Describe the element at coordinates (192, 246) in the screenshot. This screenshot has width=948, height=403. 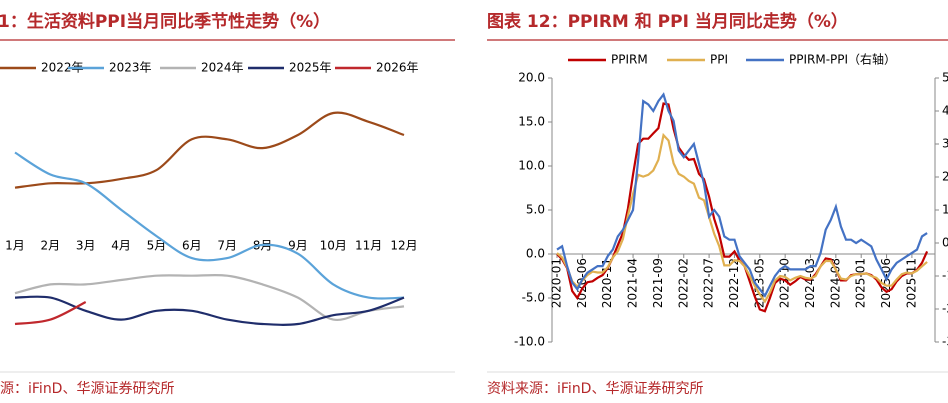
I see `x-tick-label: 6月` at that location.